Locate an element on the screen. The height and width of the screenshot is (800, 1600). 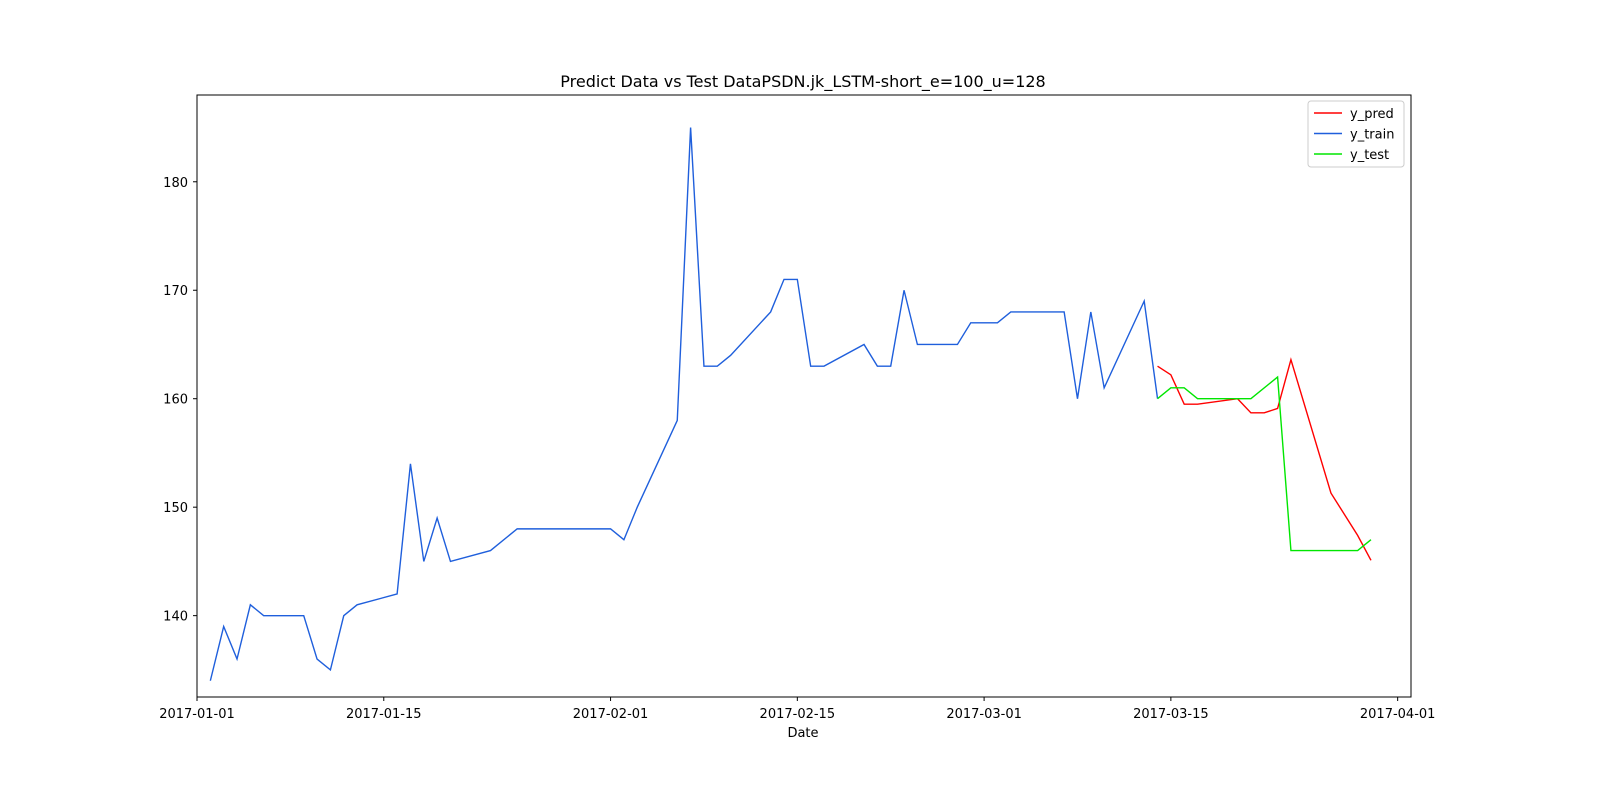
y-tick-label: 160 is located at coordinates (175, 400).